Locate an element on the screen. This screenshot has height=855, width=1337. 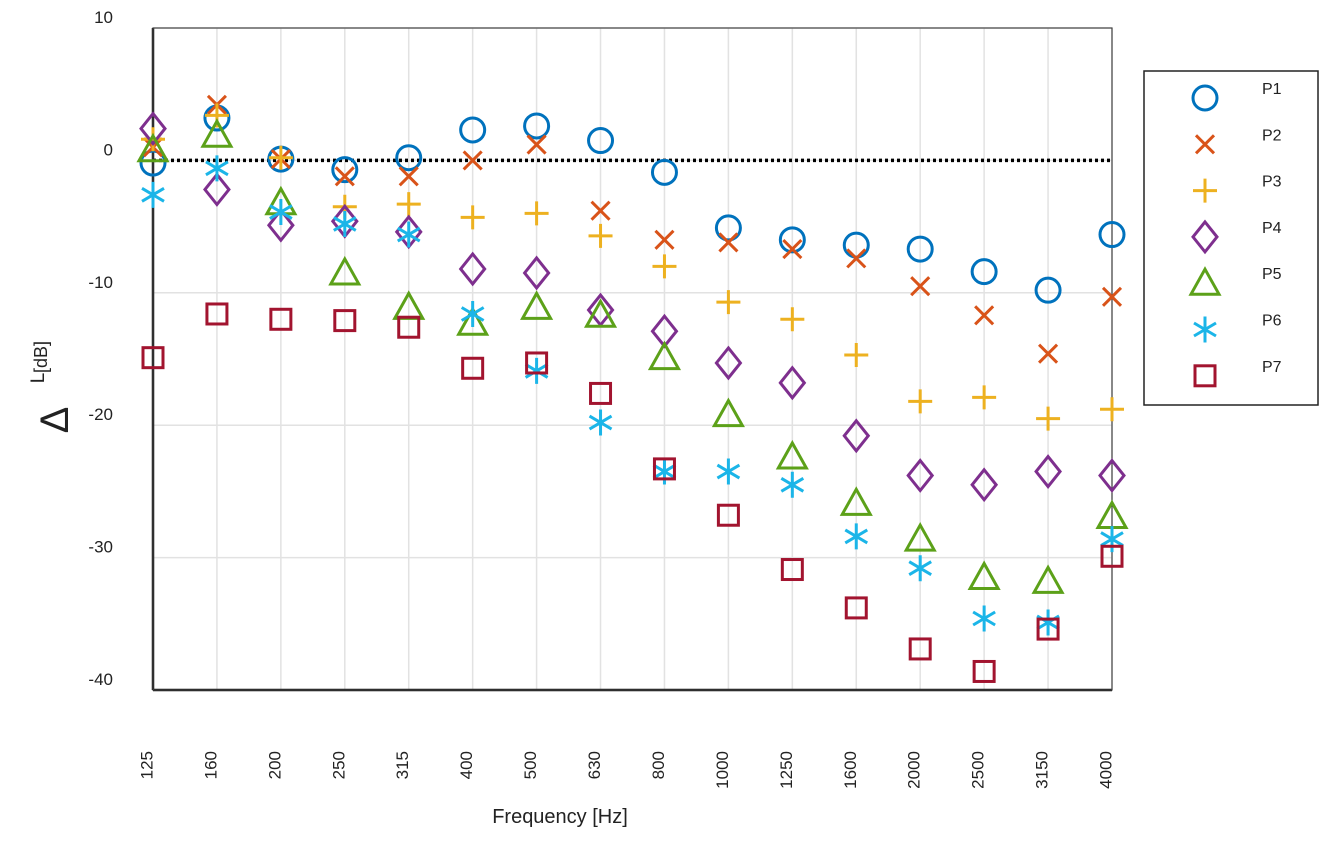
x-tick-label: 315 is located at coordinates (402, 765).